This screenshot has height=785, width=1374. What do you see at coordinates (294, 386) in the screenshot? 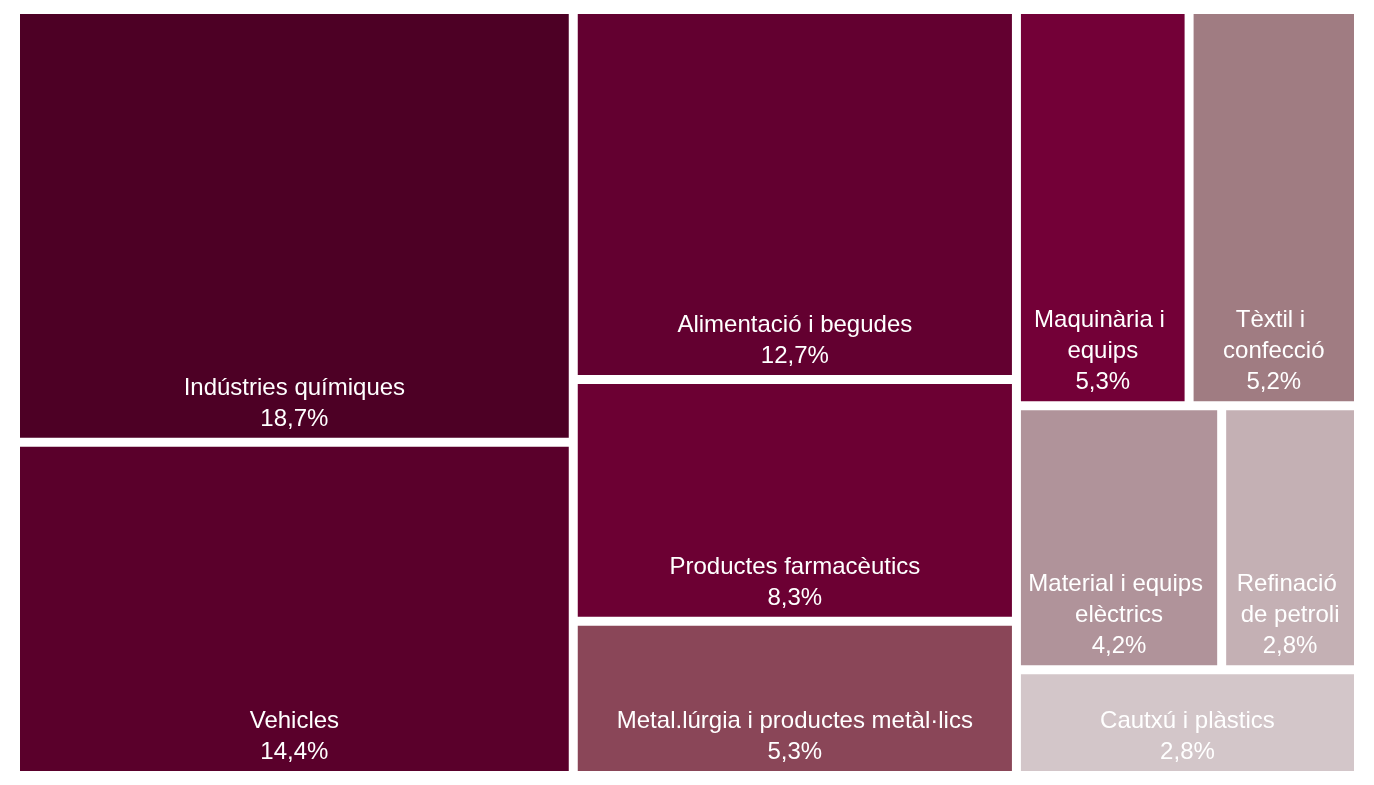
I see `category-label: Indústries químiques` at bounding box center [294, 386].